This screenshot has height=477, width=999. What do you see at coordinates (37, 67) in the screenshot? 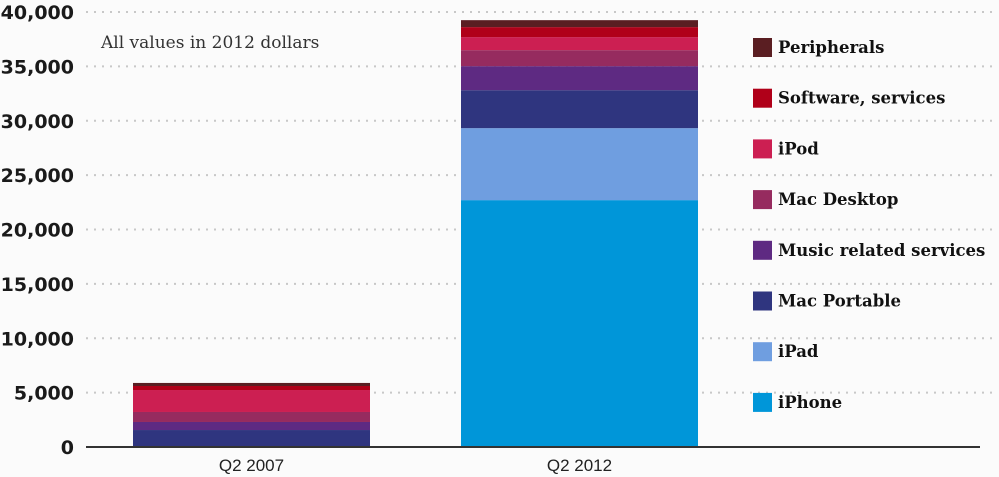
I see `y-tick-label: 35,000` at bounding box center [37, 67].